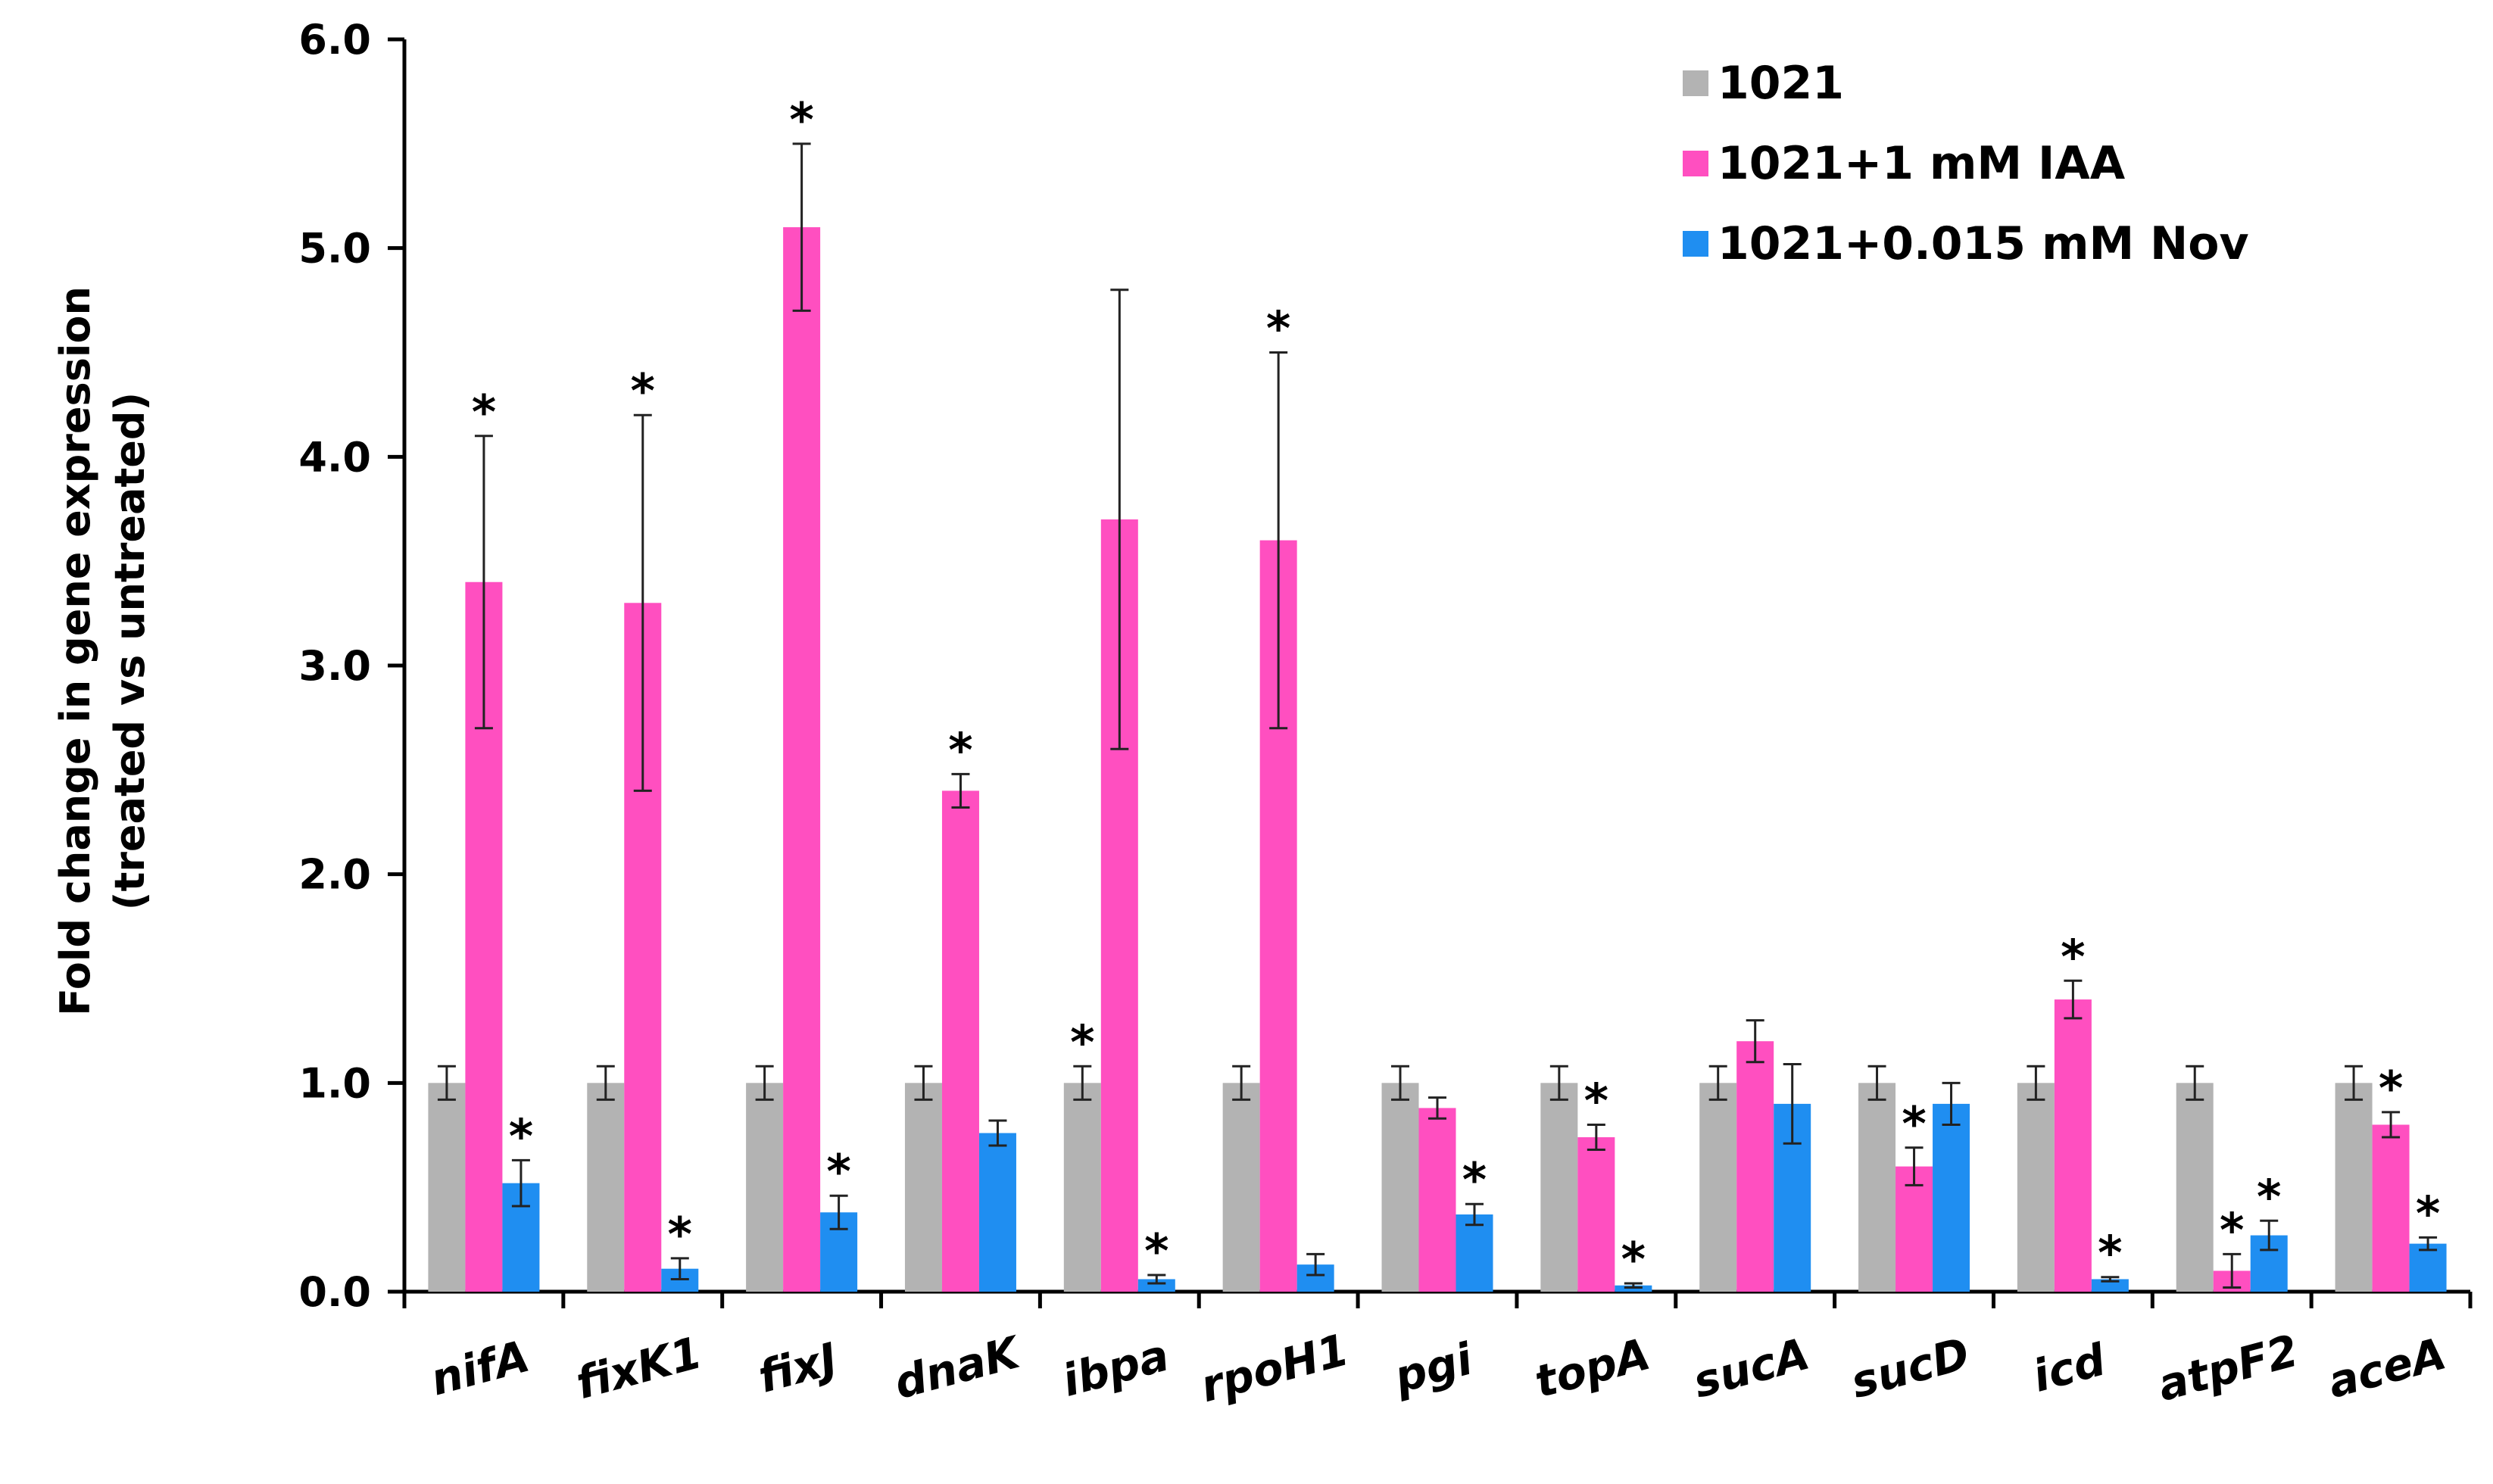  What do you see at coordinates (334, 666) in the screenshot?
I see `y-tick-label: 3.0` at bounding box center [334, 666].